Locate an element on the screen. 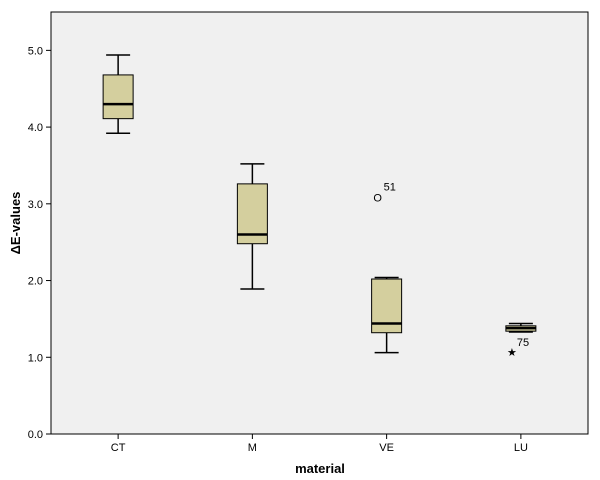 The width and height of the screenshot is (600, 480). x-tick-label: LU is located at coordinates (521, 448).